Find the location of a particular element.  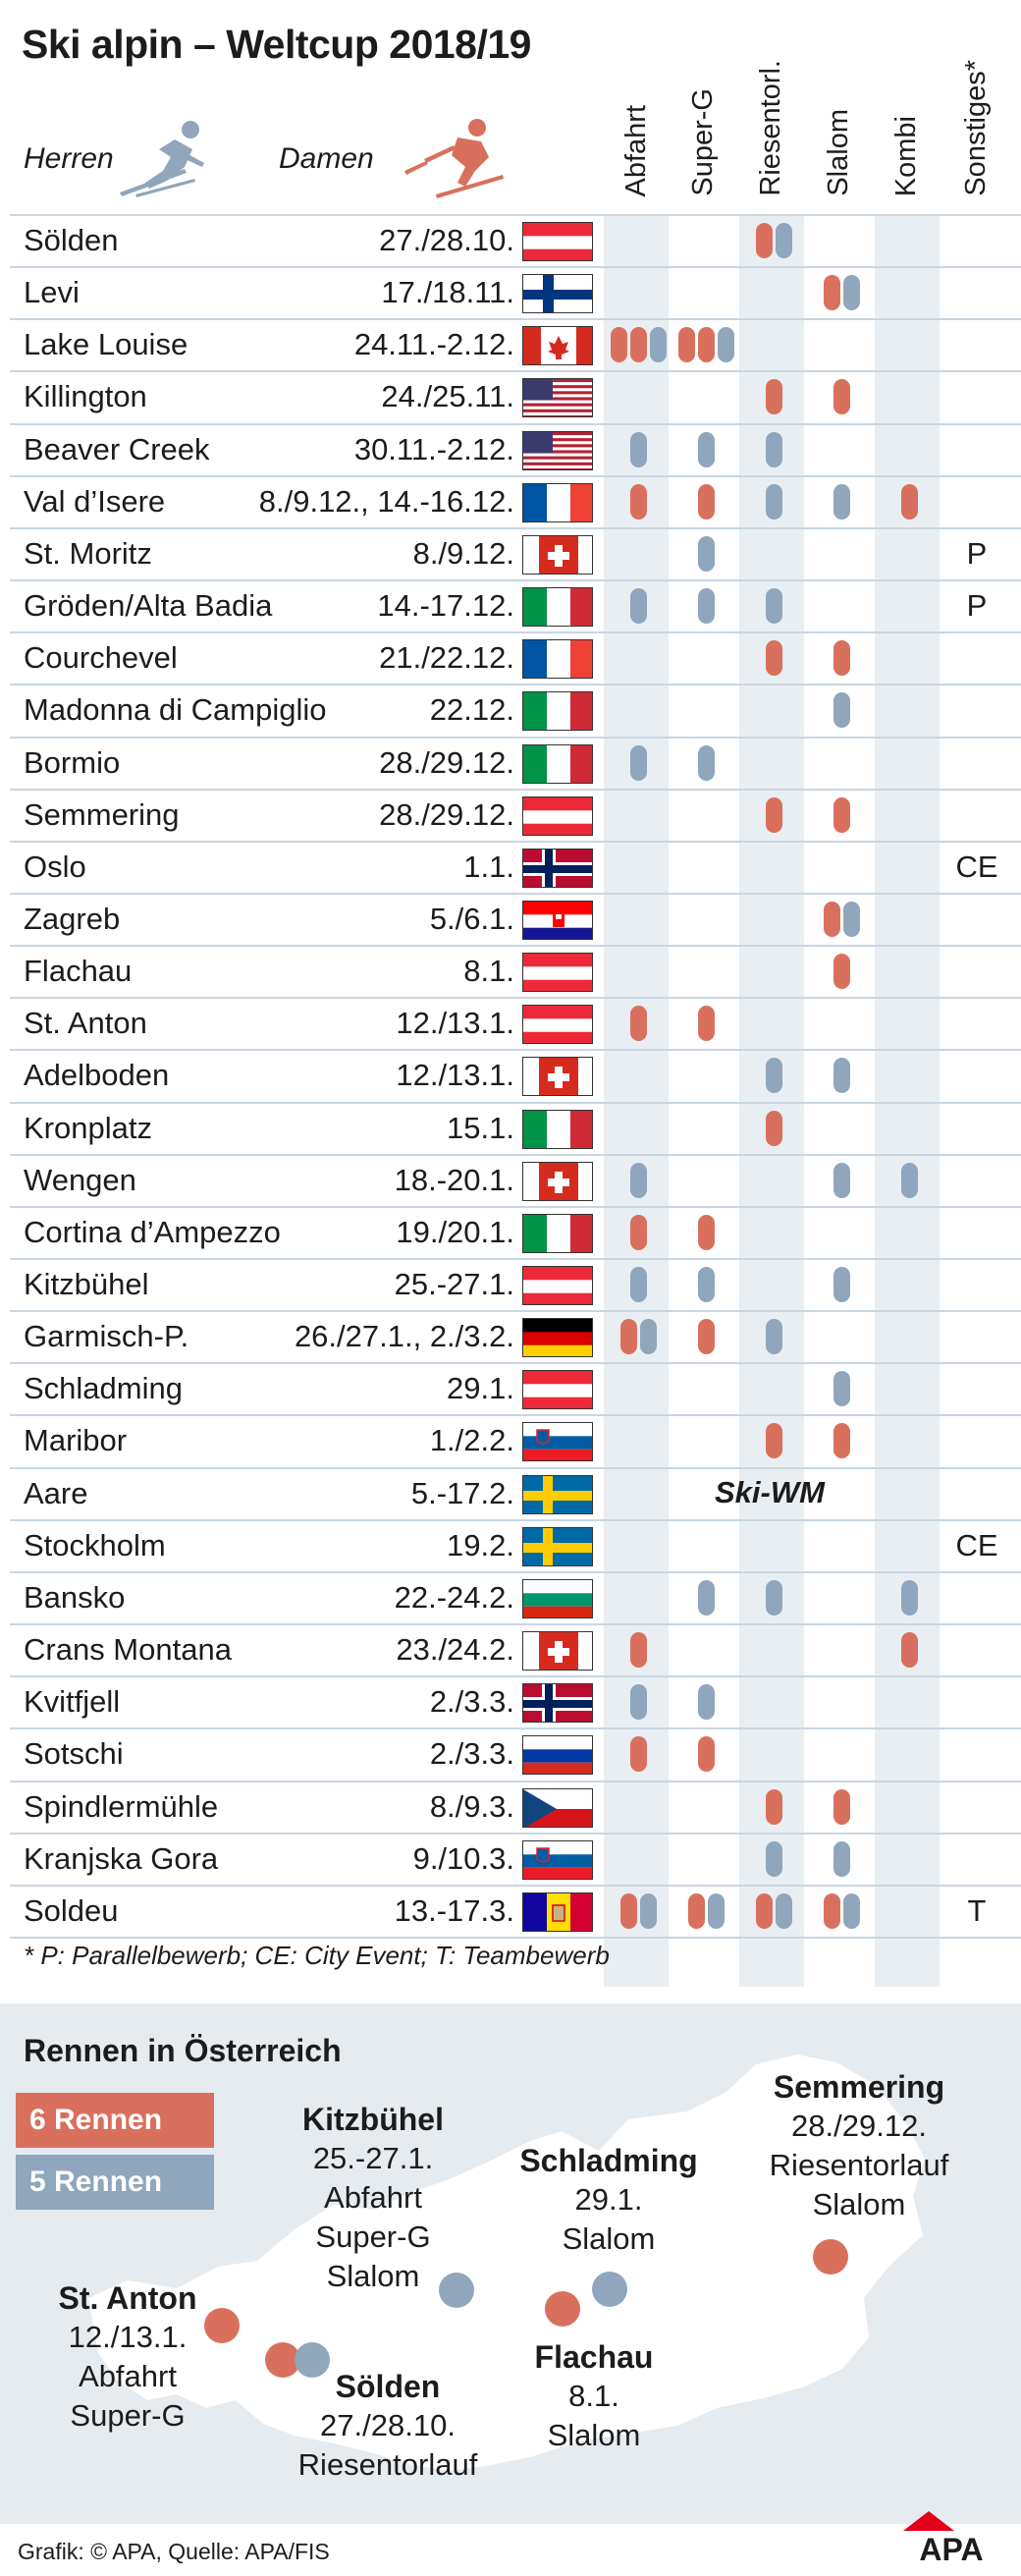

table-row: Sölden 27./28.10. is located at coordinates (510, 240).